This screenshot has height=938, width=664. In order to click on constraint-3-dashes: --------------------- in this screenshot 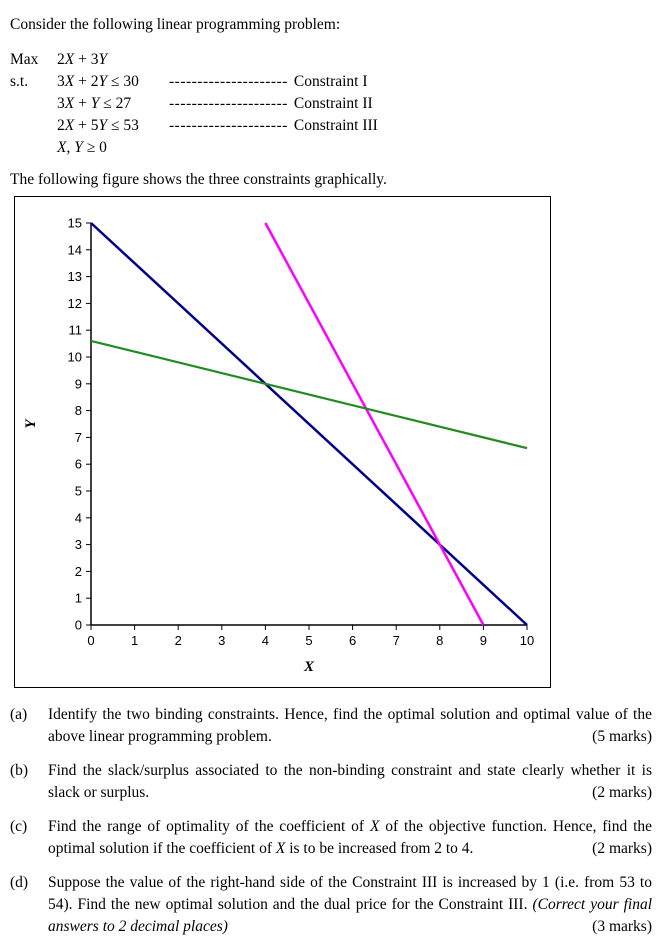, I will do `click(228, 125)`.